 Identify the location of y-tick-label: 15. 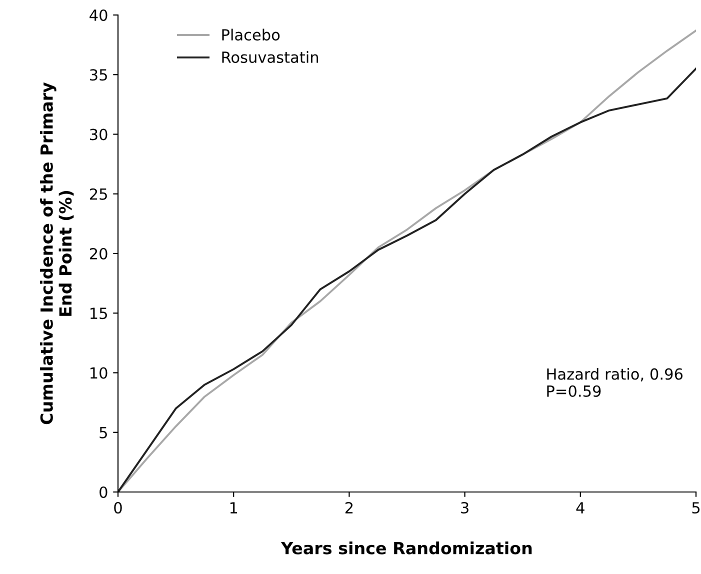
(98, 314).